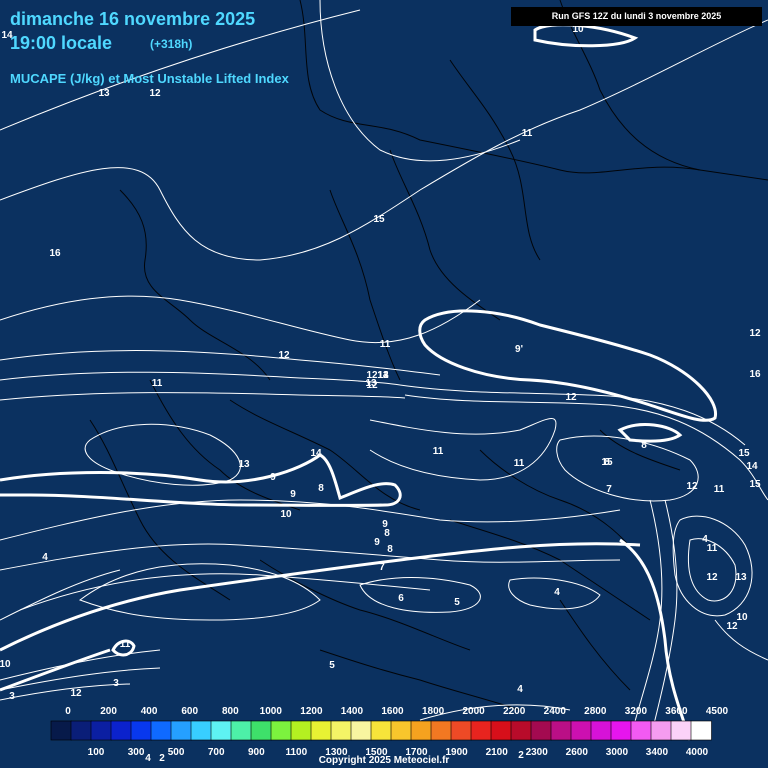  What do you see at coordinates (336, 752) in the screenshot?
I see `scale-bottom-label: 1300` at bounding box center [336, 752].